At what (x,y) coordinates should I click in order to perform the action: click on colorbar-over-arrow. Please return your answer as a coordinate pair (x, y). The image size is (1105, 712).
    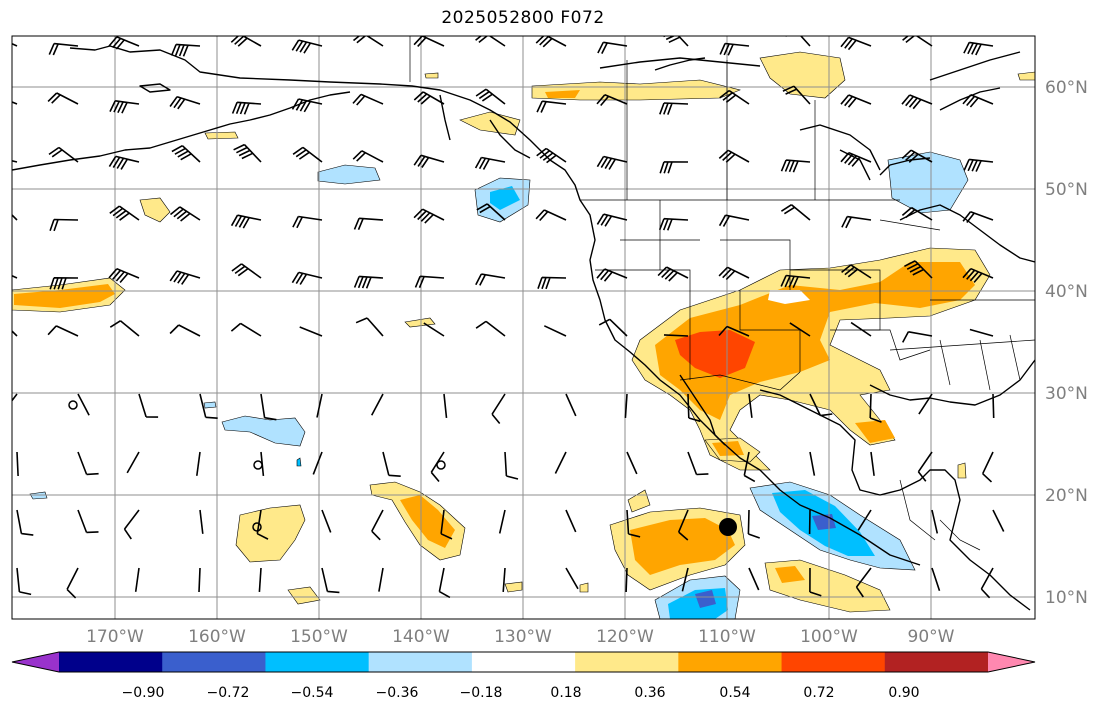
    Looking at the image, I should click on (1011, 662).